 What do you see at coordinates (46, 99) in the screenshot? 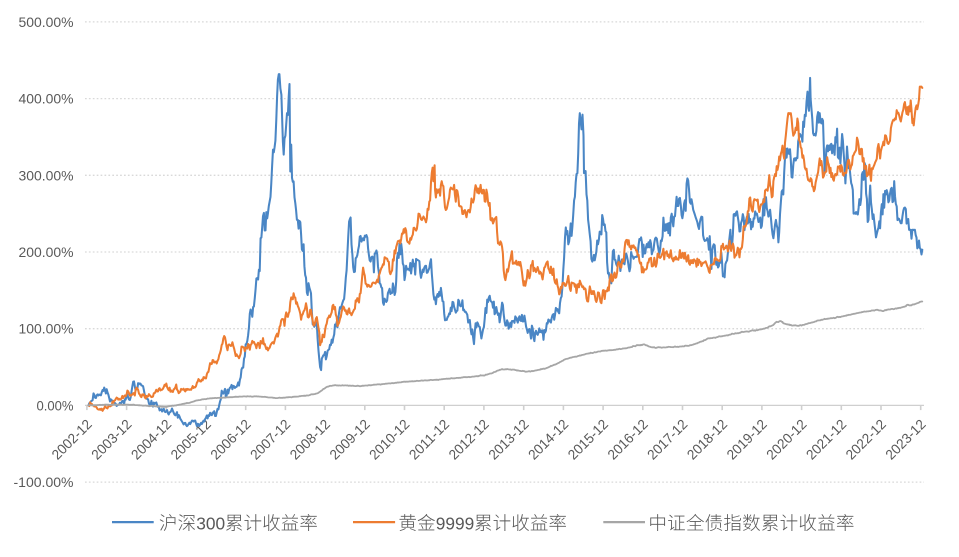
I see `svg-text: 400.00%` at bounding box center [46, 99].